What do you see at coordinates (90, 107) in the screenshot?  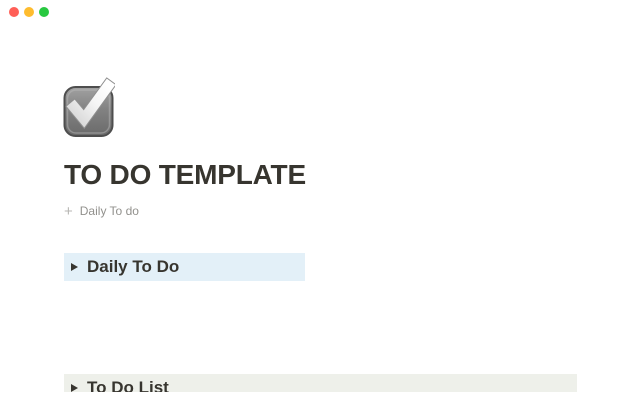 I see `check-mark-emoji-icon` at bounding box center [90, 107].